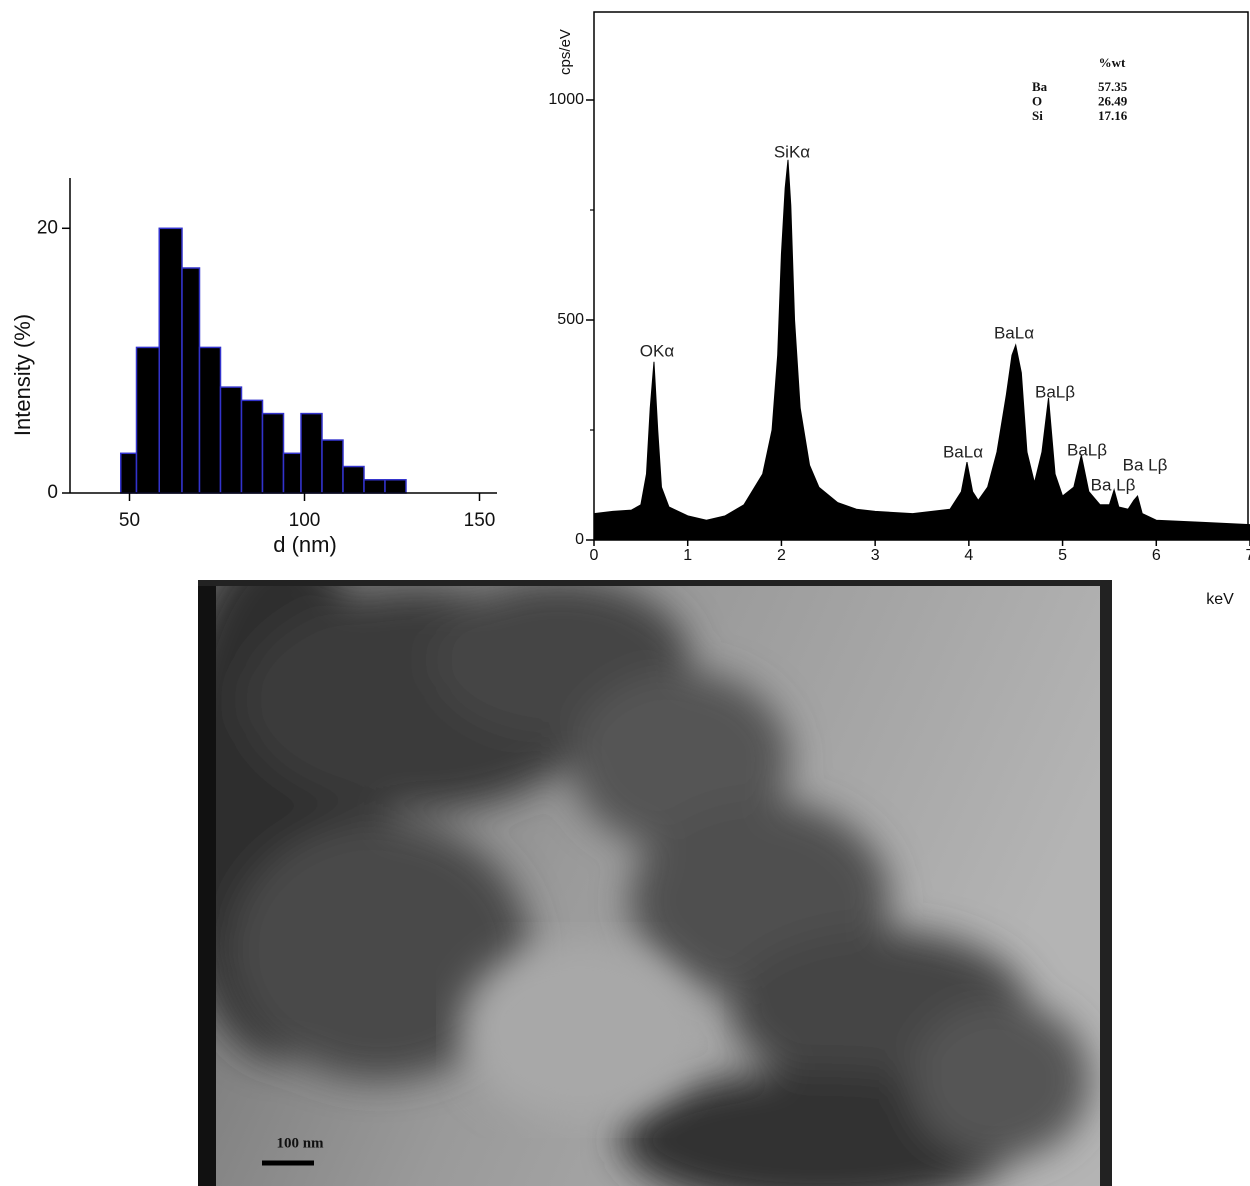 Image resolution: width=1250 pixels, height=1186 pixels. Describe the element at coordinates (1113, 100) in the screenshot. I see `weight: 26.49` at that location.